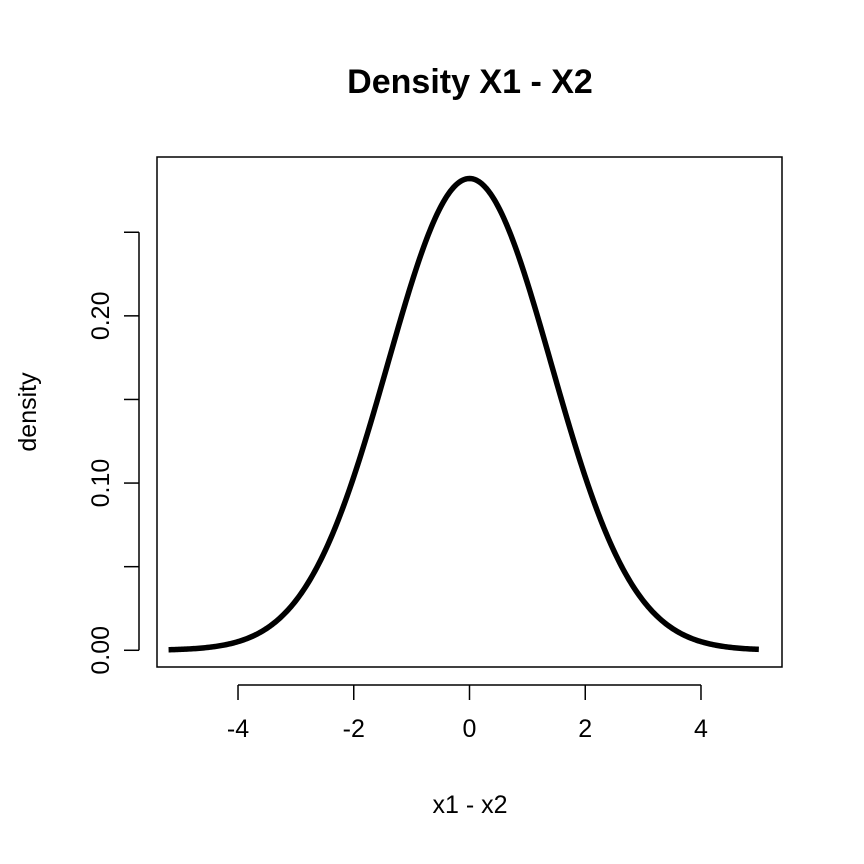 This screenshot has width=864, height=864. What do you see at coordinates (585, 729) in the screenshot?
I see `x-tick-label: 2` at bounding box center [585, 729].